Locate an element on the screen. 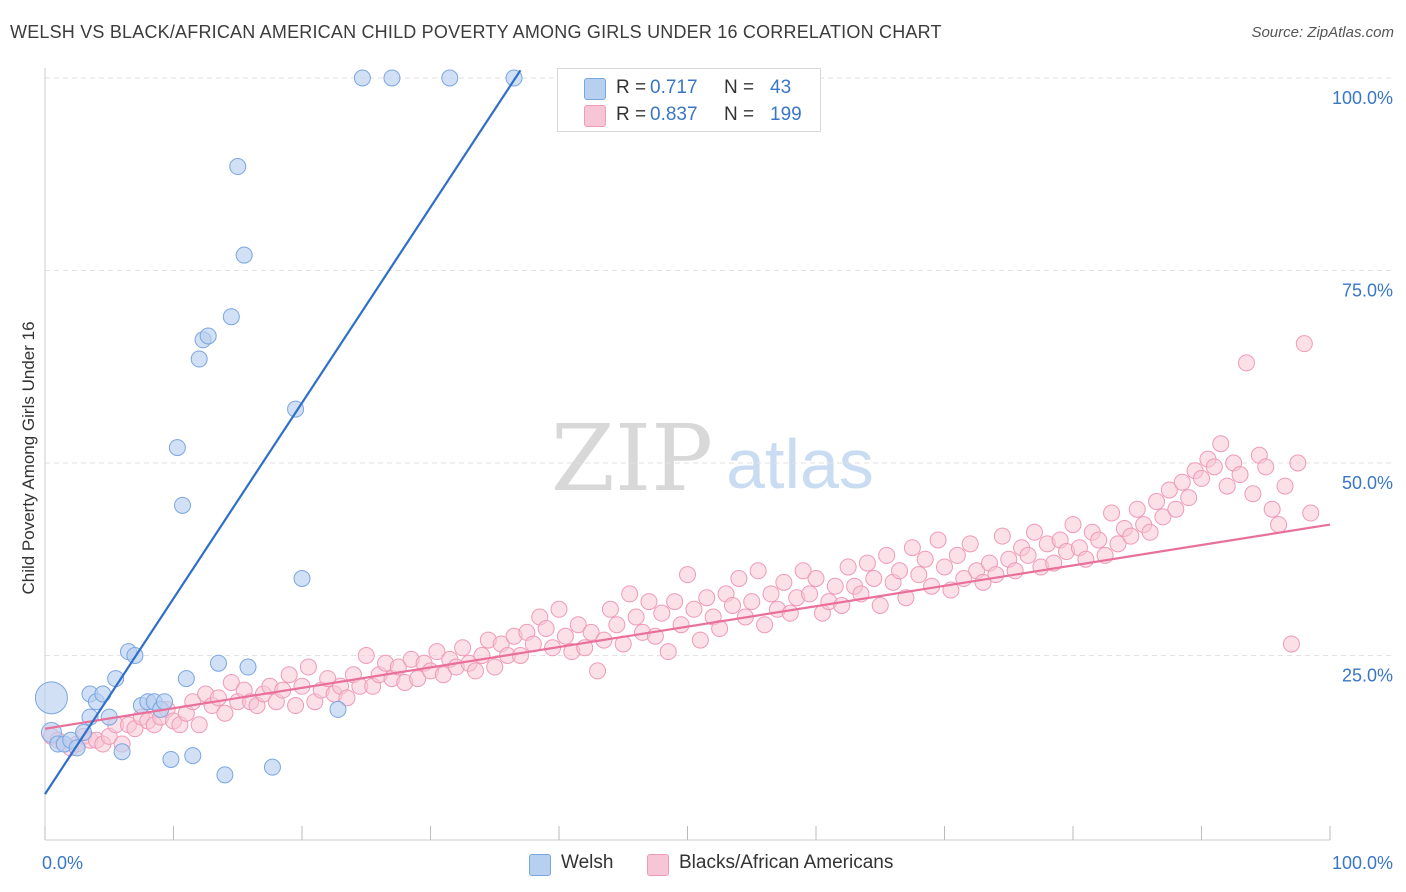  y-tick-label: 75.0% is located at coordinates (1367, 291).